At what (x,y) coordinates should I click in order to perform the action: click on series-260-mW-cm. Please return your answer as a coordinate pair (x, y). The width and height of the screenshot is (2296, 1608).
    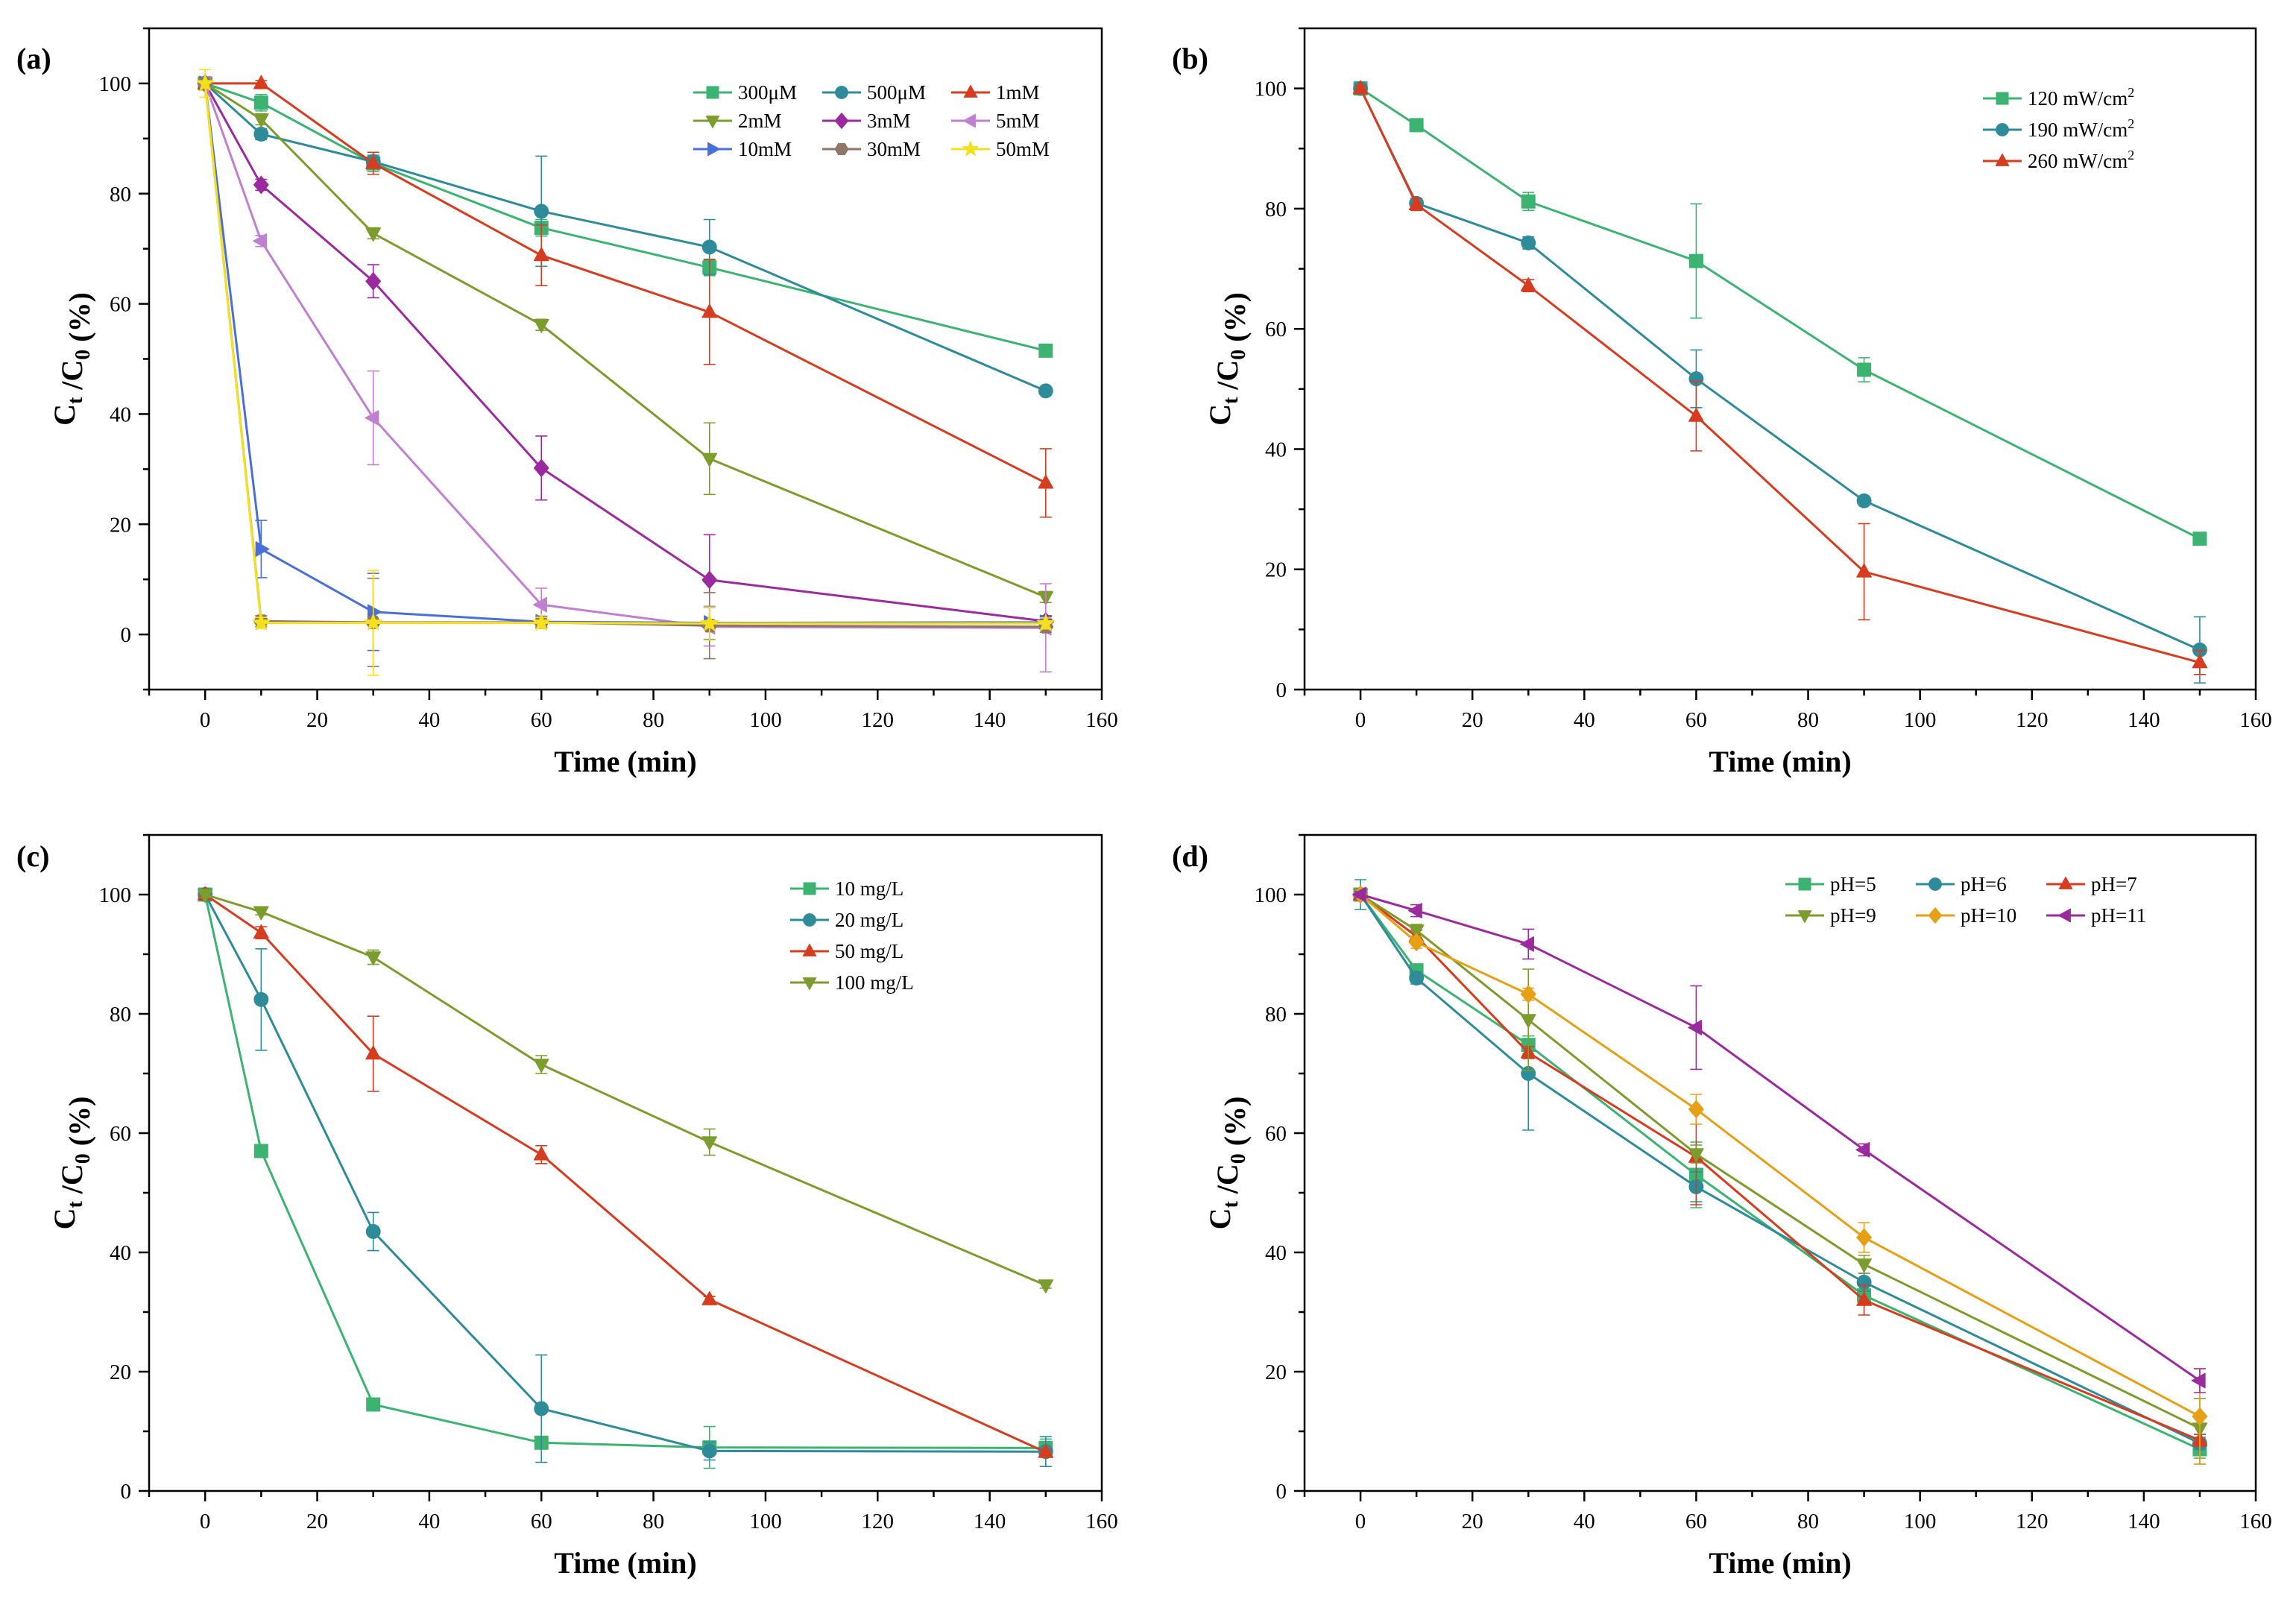
    Looking at the image, I should click on (1780, 377).